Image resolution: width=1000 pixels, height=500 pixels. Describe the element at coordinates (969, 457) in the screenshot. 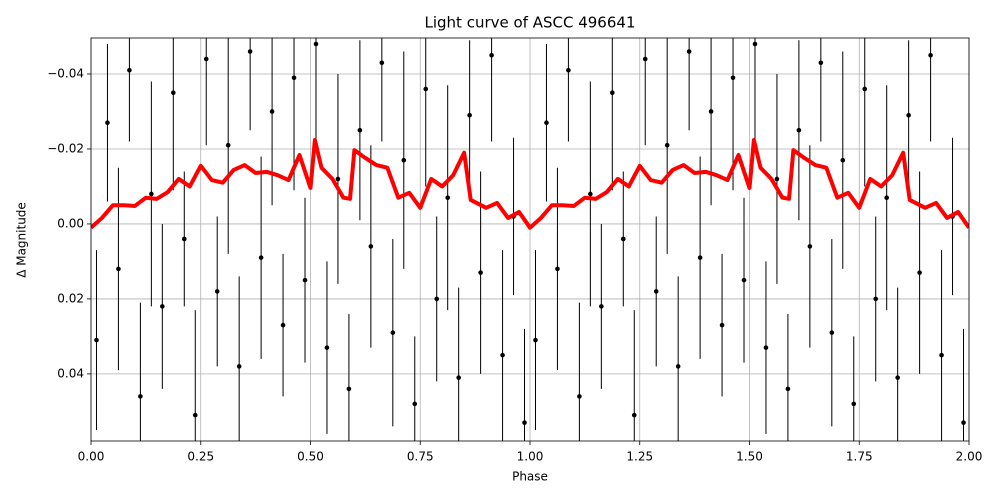

I see `x-tick-label: 2.00` at that location.